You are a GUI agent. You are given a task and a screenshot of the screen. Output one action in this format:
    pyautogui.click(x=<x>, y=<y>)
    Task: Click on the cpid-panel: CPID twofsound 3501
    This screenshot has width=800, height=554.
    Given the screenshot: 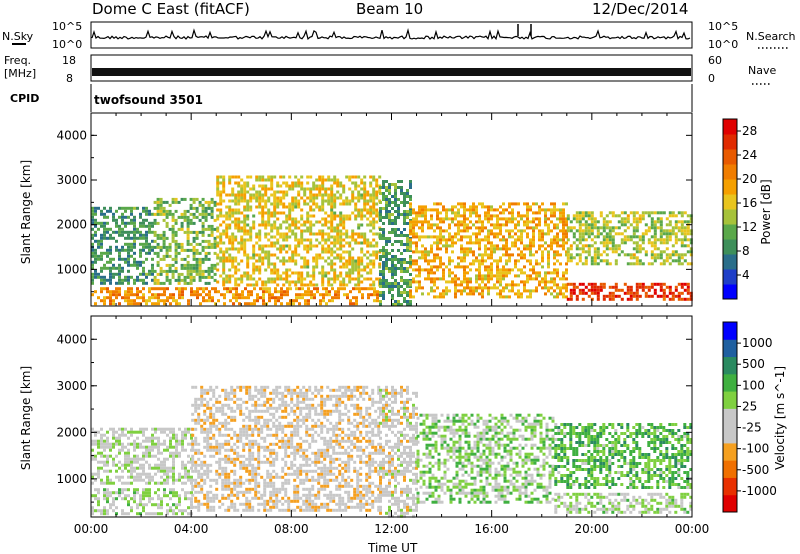 What is the action you would take?
    pyautogui.click(x=351, y=98)
    